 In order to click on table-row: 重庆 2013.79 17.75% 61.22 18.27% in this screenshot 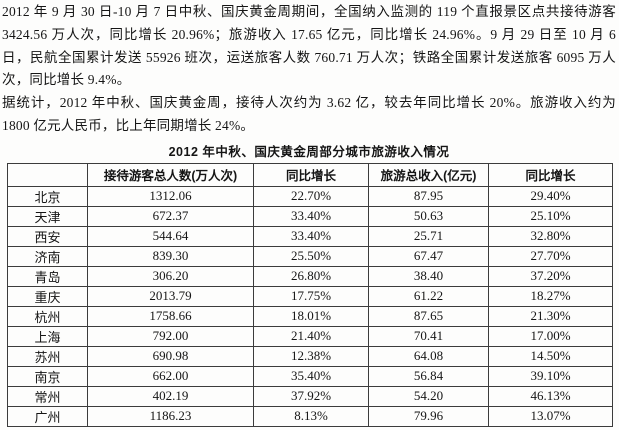, I will do `click(310, 296)`.